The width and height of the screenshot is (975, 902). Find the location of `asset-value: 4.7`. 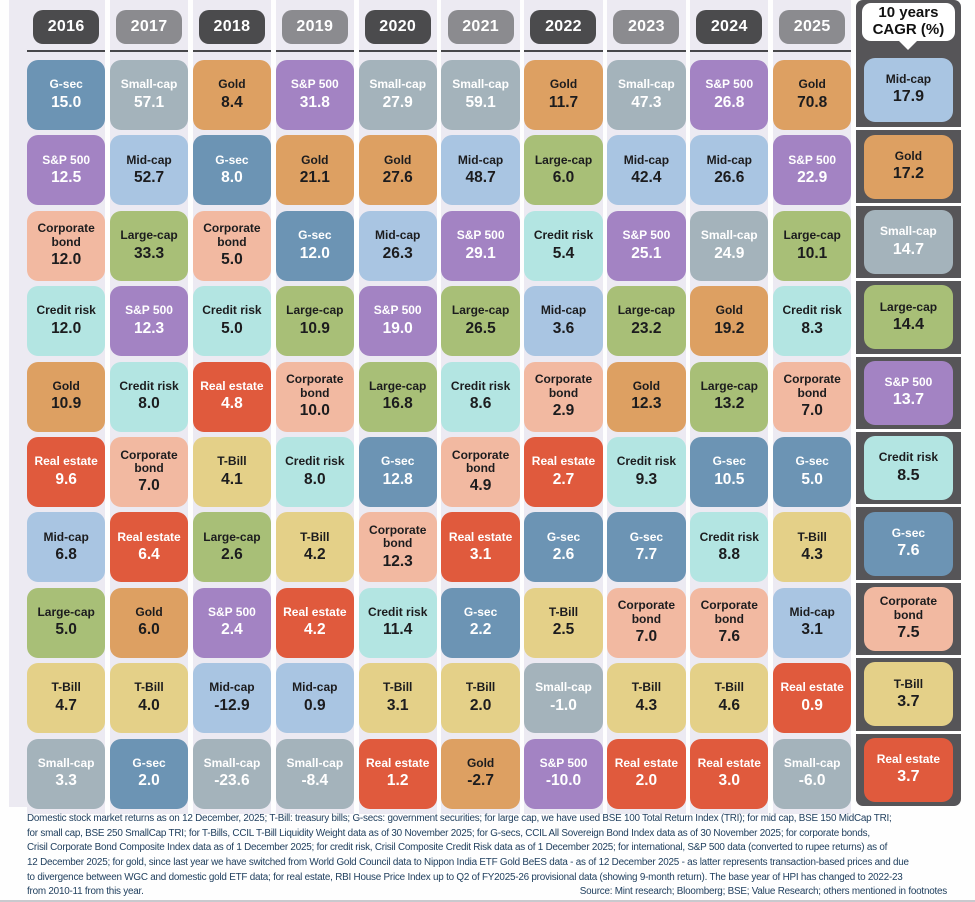

asset-value: 4.7 is located at coordinates (66, 705).